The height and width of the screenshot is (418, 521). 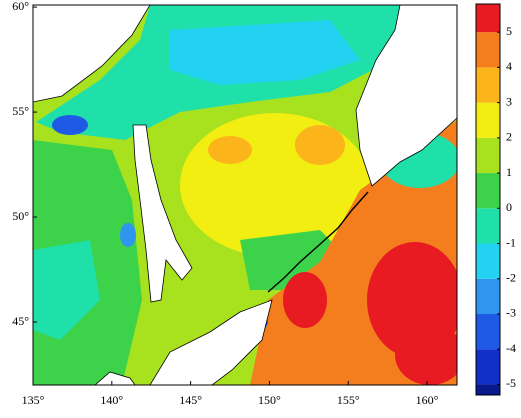 What do you see at coordinates (406, 96) in the screenshot?
I see `land-kamchatka` at bounding box center [406, 96].